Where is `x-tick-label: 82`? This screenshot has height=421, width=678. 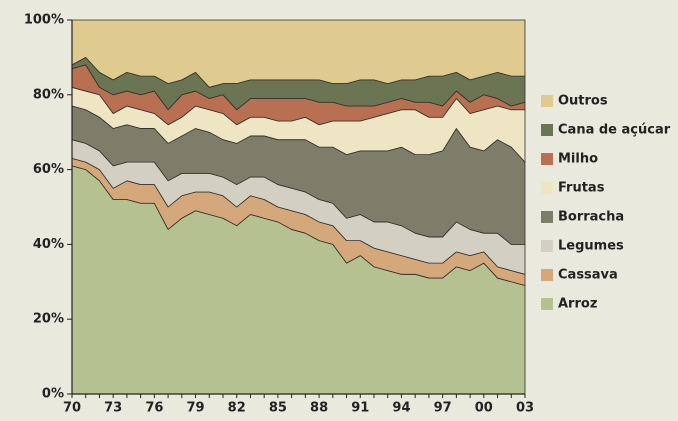 x-tick-label: 82 is located at coordinates (237, 408).